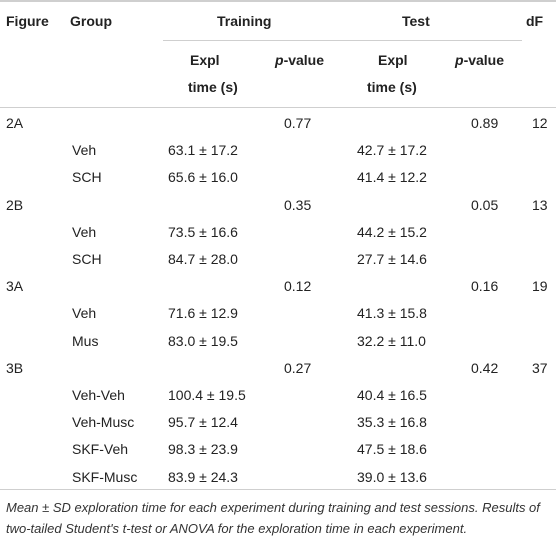 The height and width of the screenshot is (542, 556). I want to click on header-test-pvalue: p-value, so click(479, 60).